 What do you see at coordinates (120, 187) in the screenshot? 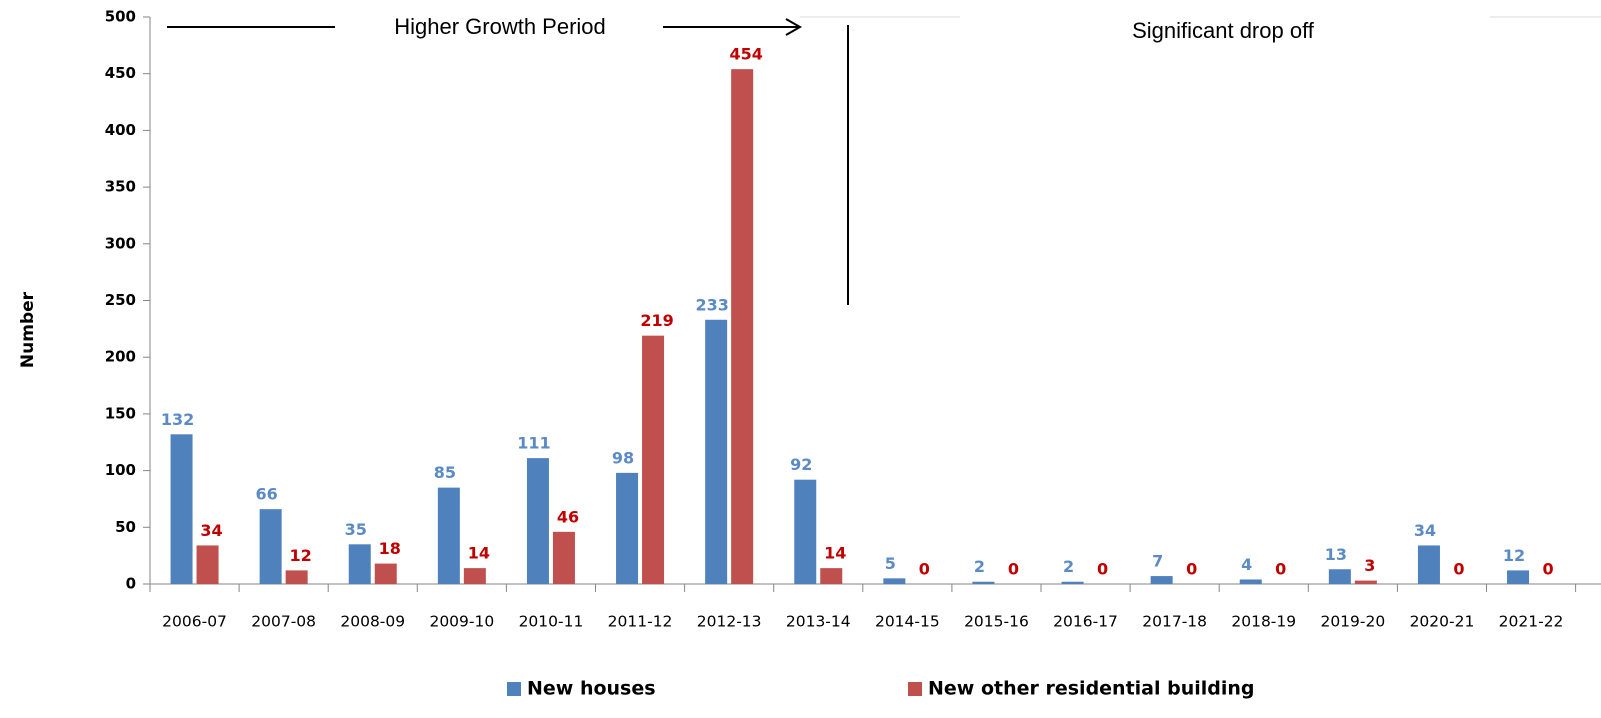
I see `y-tick-label: 350` at bounding box center [120, 187].